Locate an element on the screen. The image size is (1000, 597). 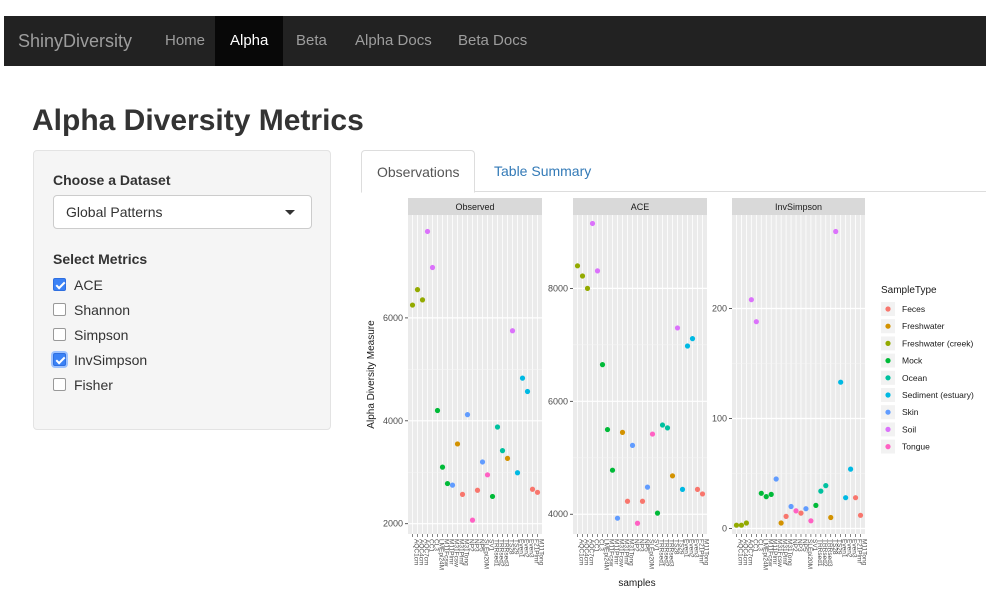
tab-observations: Observations is located at coordinates (418, 171).